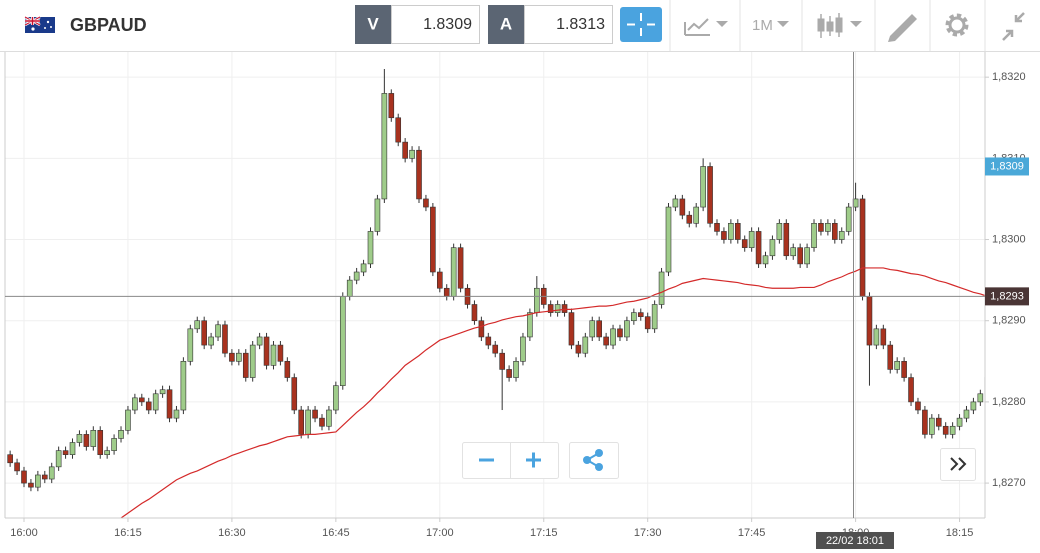  I want to click on collapse-button, so click(1013, 26).